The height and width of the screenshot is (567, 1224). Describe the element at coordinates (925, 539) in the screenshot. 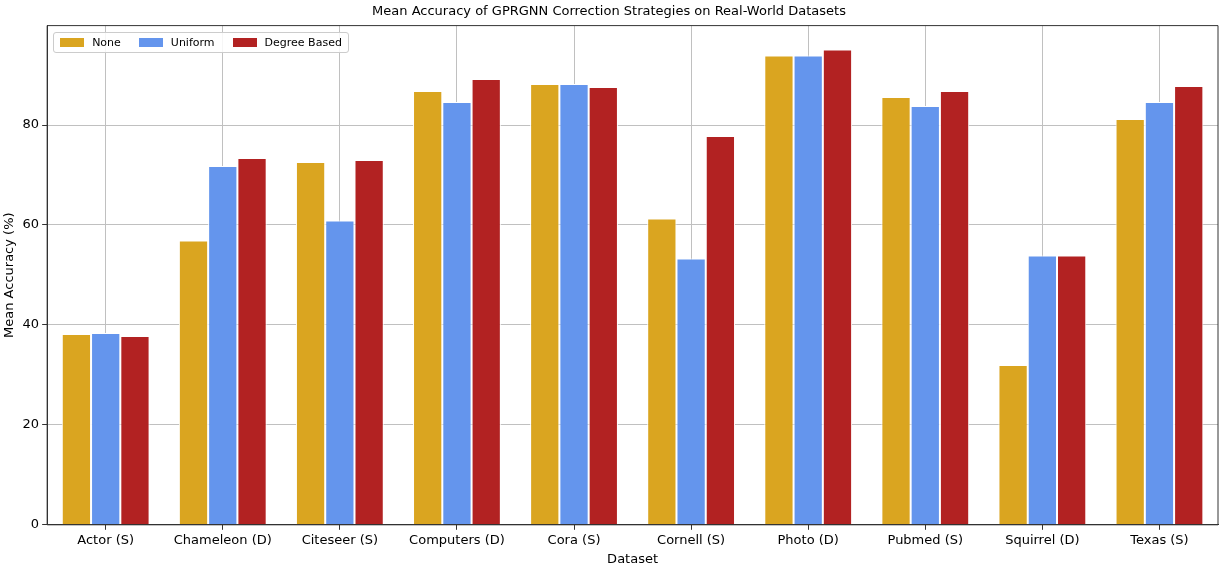

I see `x-tick-label: Pubmed (S)` at that location.